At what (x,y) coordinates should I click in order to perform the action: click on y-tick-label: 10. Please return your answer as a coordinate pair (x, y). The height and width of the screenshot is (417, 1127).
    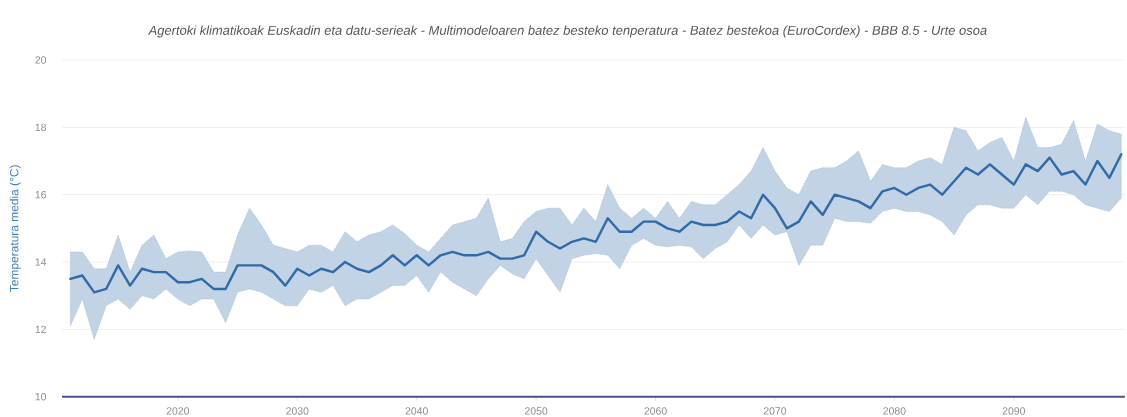
    Looking at the image, I should click on (41, 397).